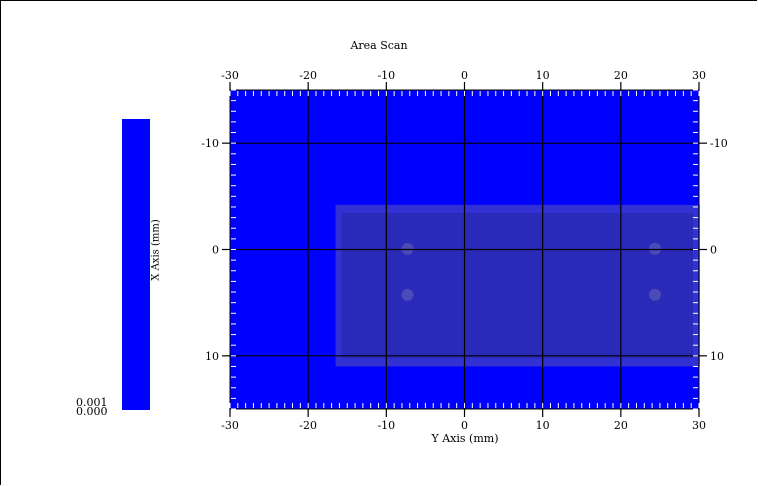  I want to click on x-tick-label-top: 20, so click(621, 75).